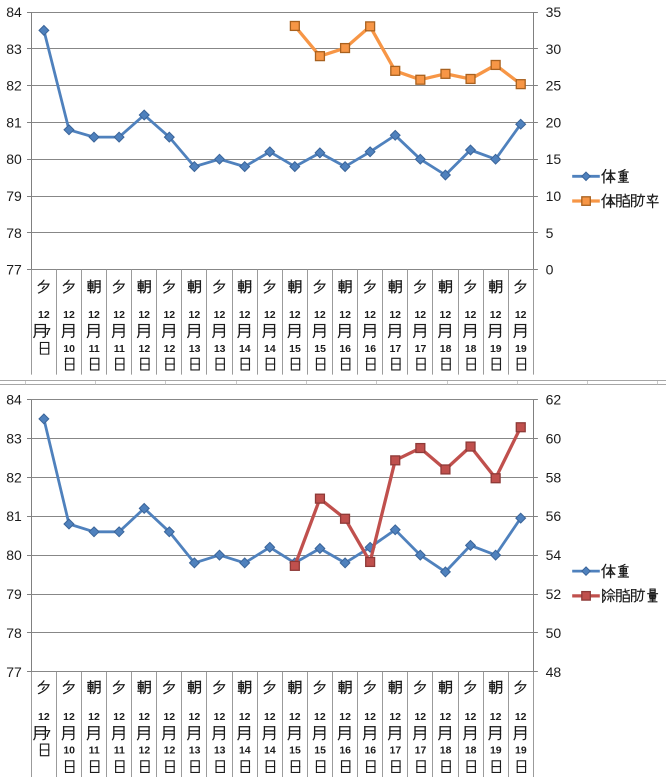 The width and height of the screenshot is (666, 781). What do you see at coordinates (554, 477) in the screenshot?
I see `svg-text: 58` at bounding box center [554, 477].